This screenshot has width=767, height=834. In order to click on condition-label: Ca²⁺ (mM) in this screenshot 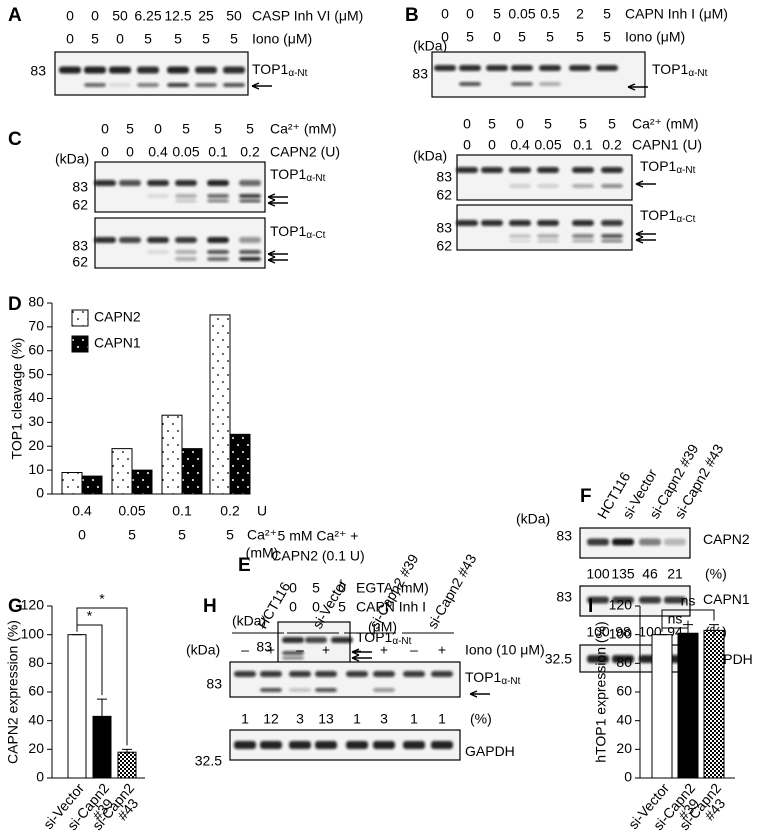, I will do `click(665, 124)`.